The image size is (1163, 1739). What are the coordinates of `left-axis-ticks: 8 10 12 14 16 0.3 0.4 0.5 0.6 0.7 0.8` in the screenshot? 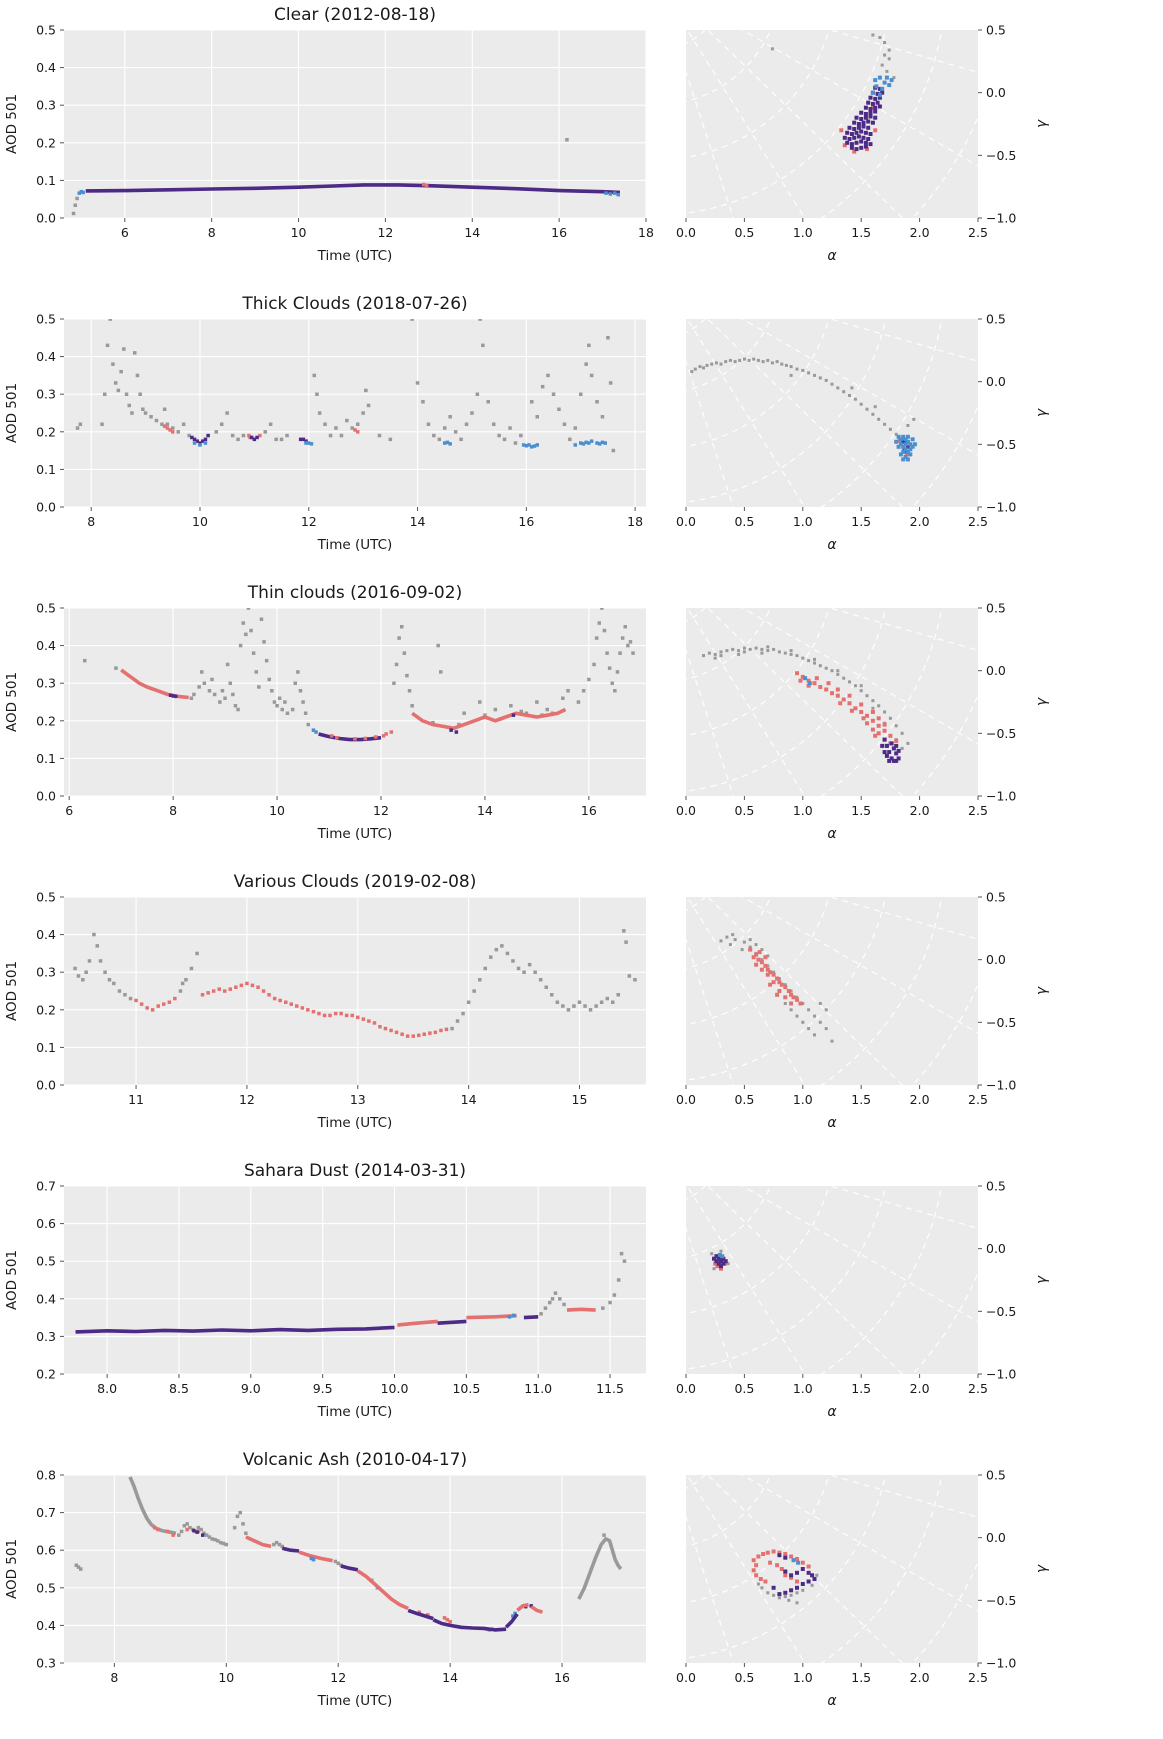 It's located at (303, 1577).